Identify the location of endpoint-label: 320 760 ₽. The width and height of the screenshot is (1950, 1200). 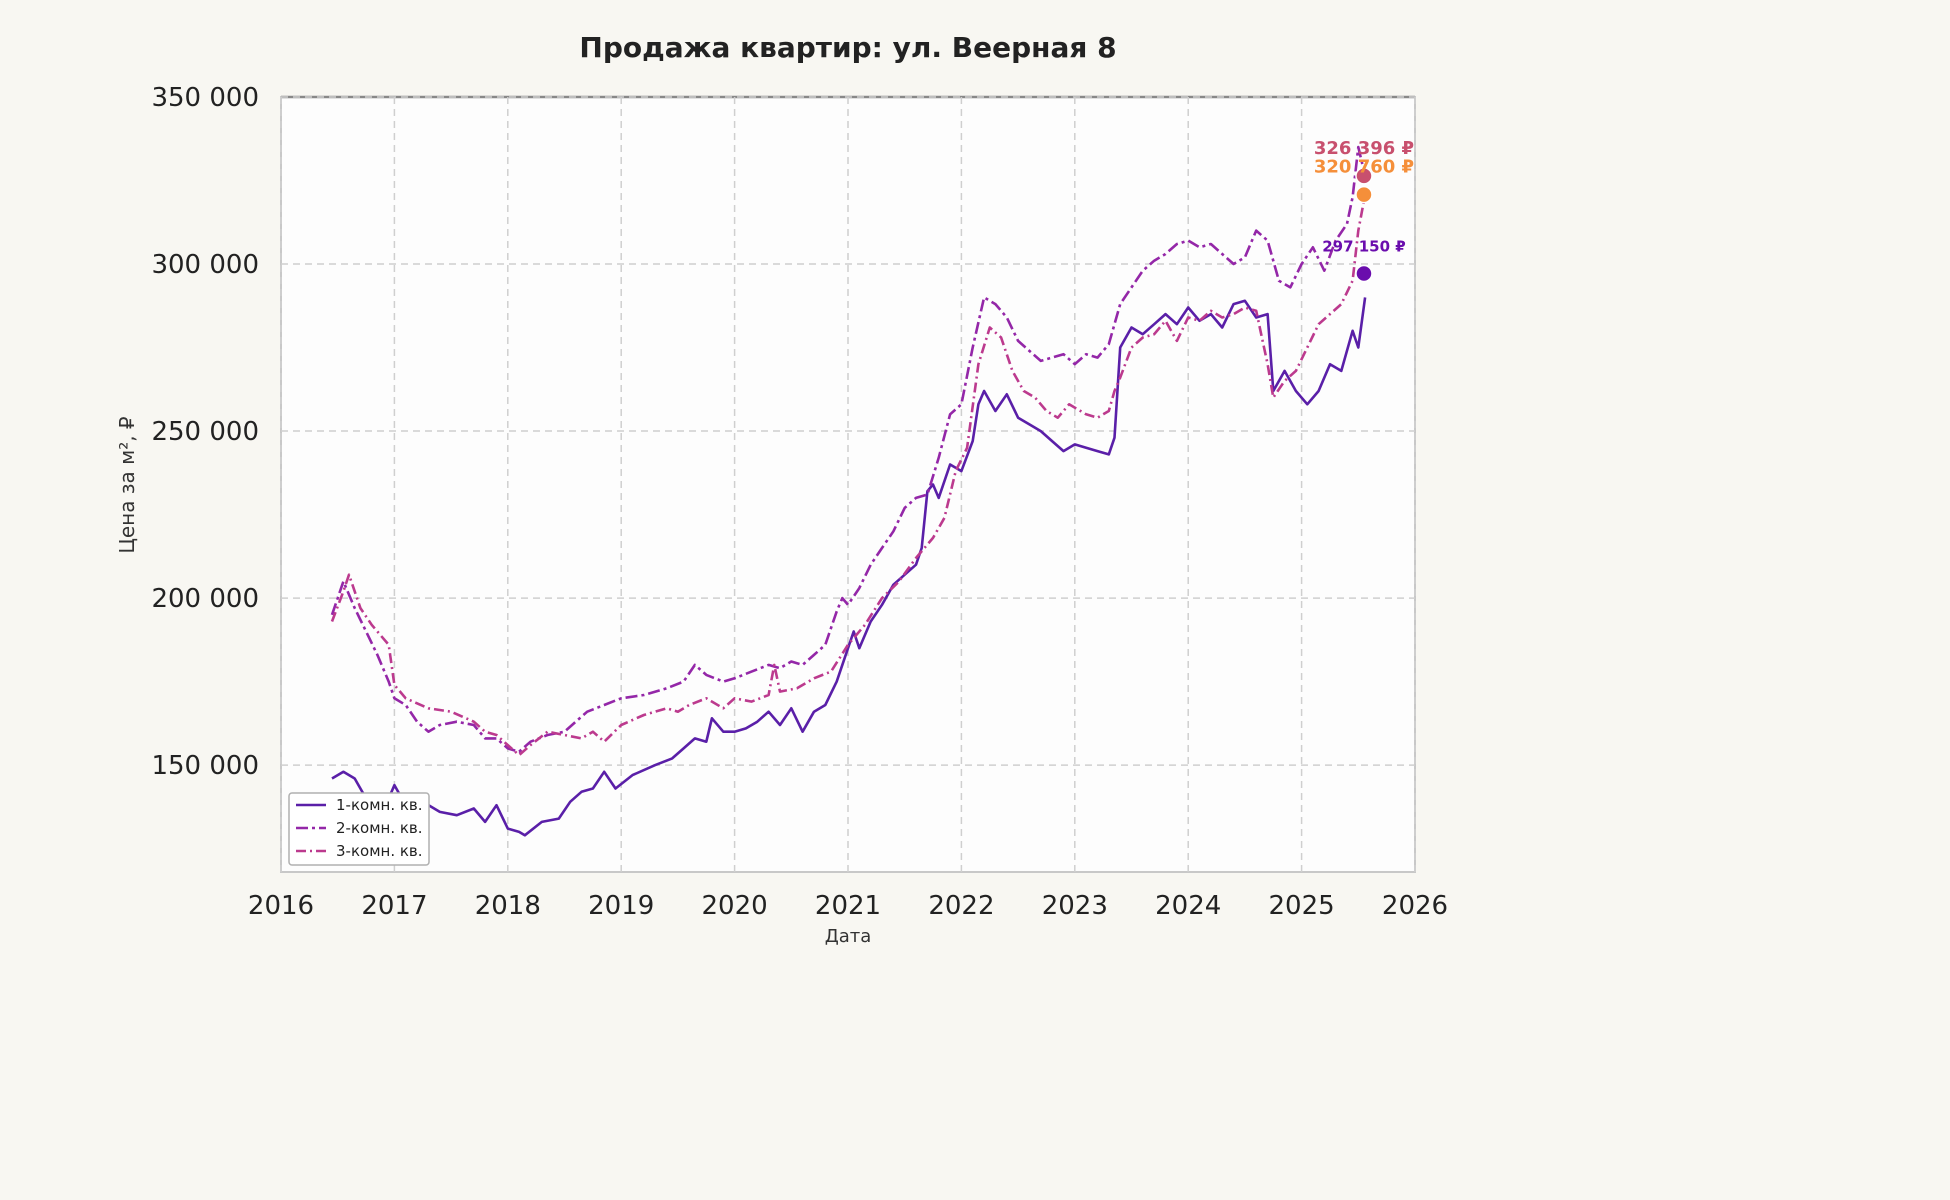
(1364, 167).